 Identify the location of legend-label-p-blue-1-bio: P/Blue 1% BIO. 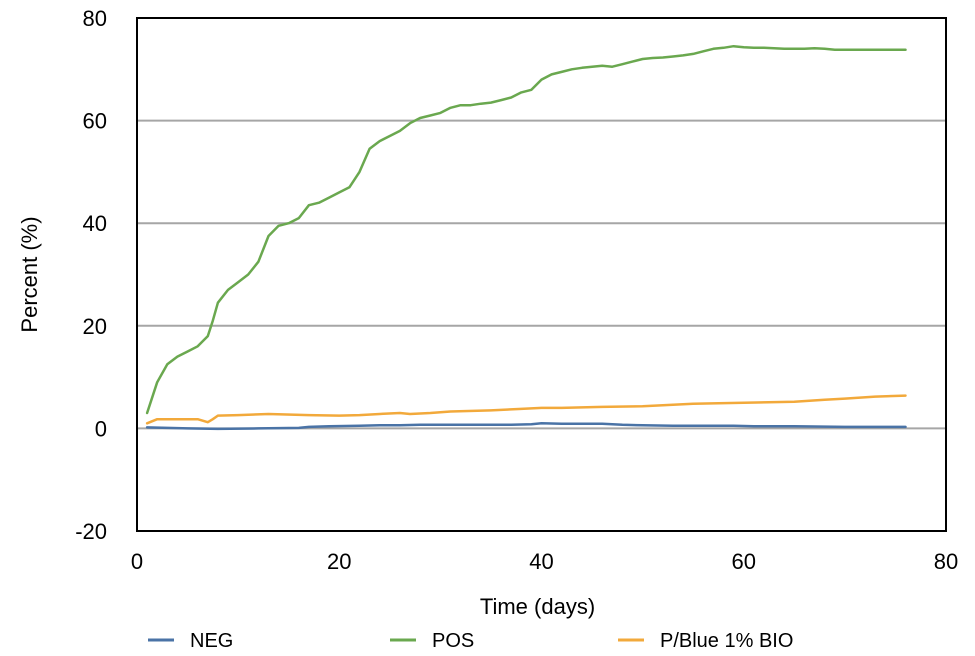
(726, 641).